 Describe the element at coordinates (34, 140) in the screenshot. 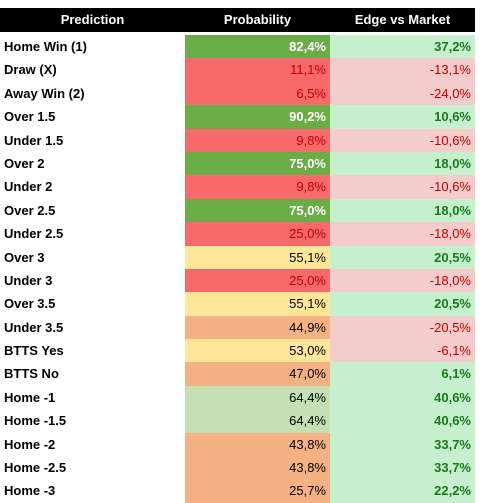

I see `prediction-cell: Under 1.5` at that location.